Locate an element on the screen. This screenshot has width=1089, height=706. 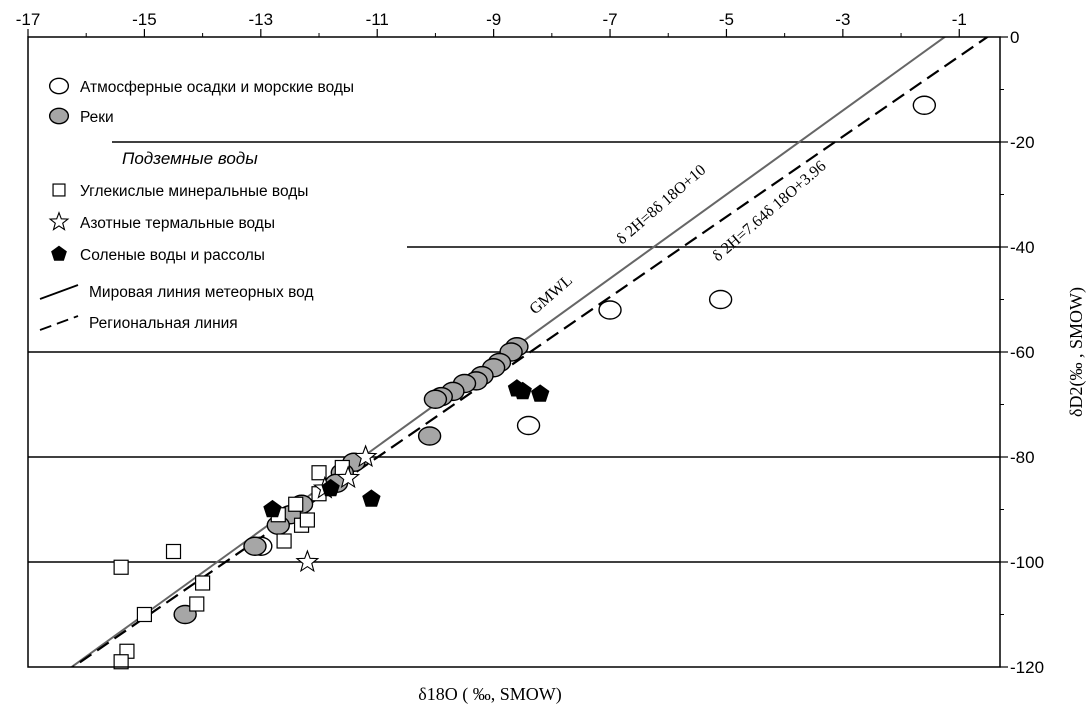
legend-label: Атмосферные осадки и морские воды is located at coordinates (217, 87).